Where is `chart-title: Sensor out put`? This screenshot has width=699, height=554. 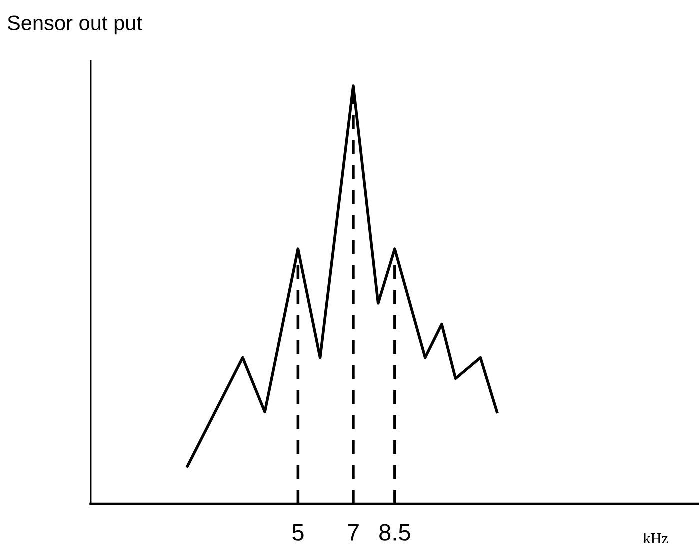
chart-title: Sensor out put is located at coordinates (75, 25).